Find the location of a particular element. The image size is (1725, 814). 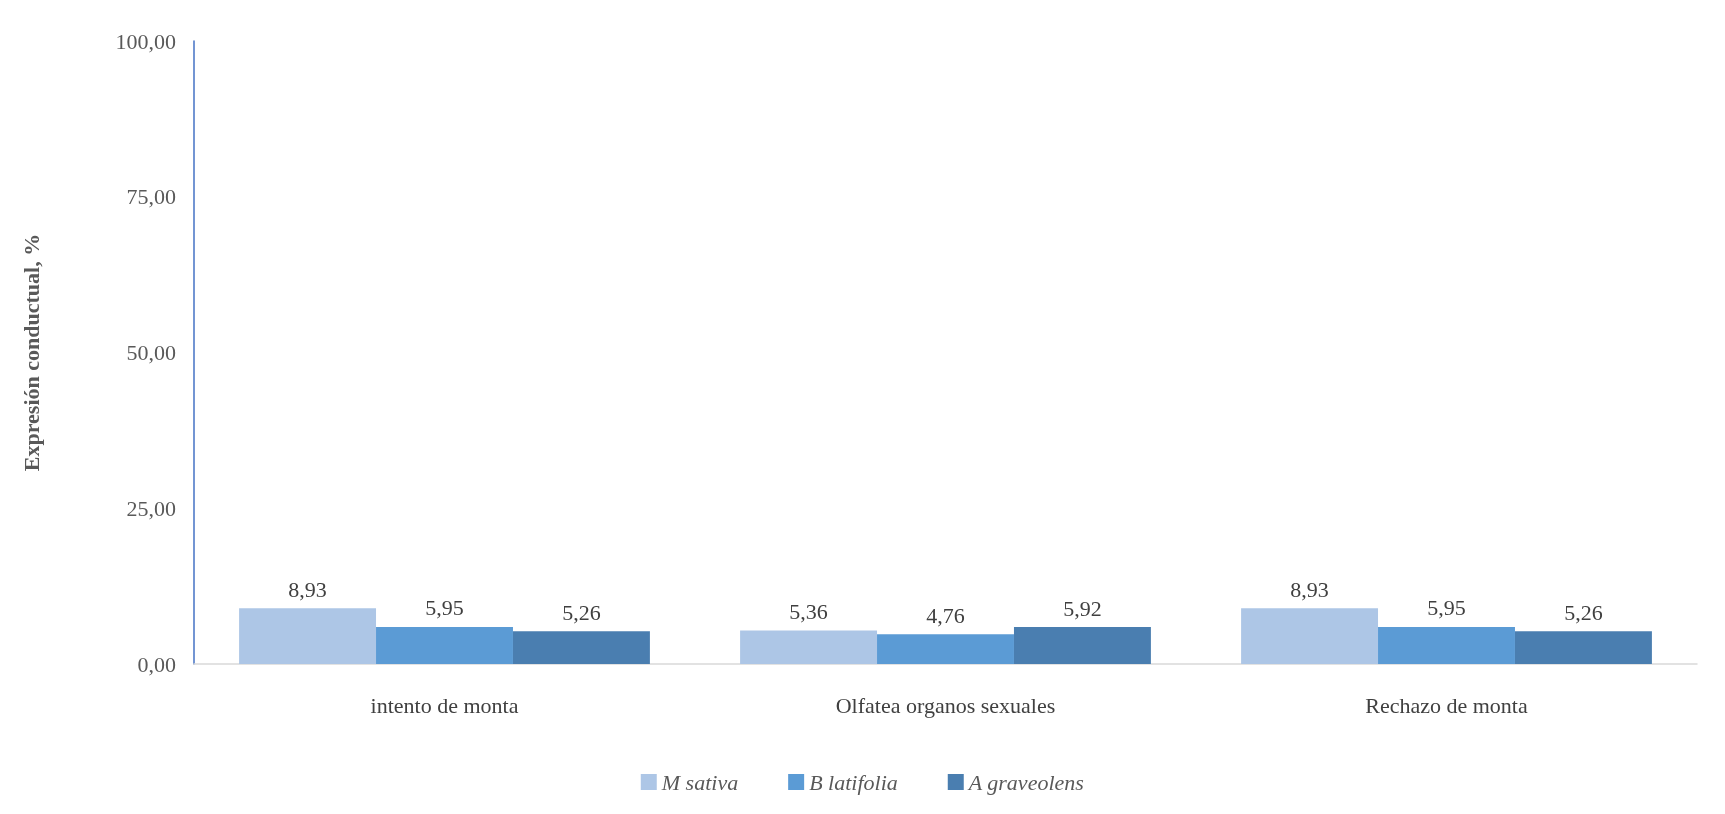

y-tick-label: 75,00 is located at coordinates (151, 197).